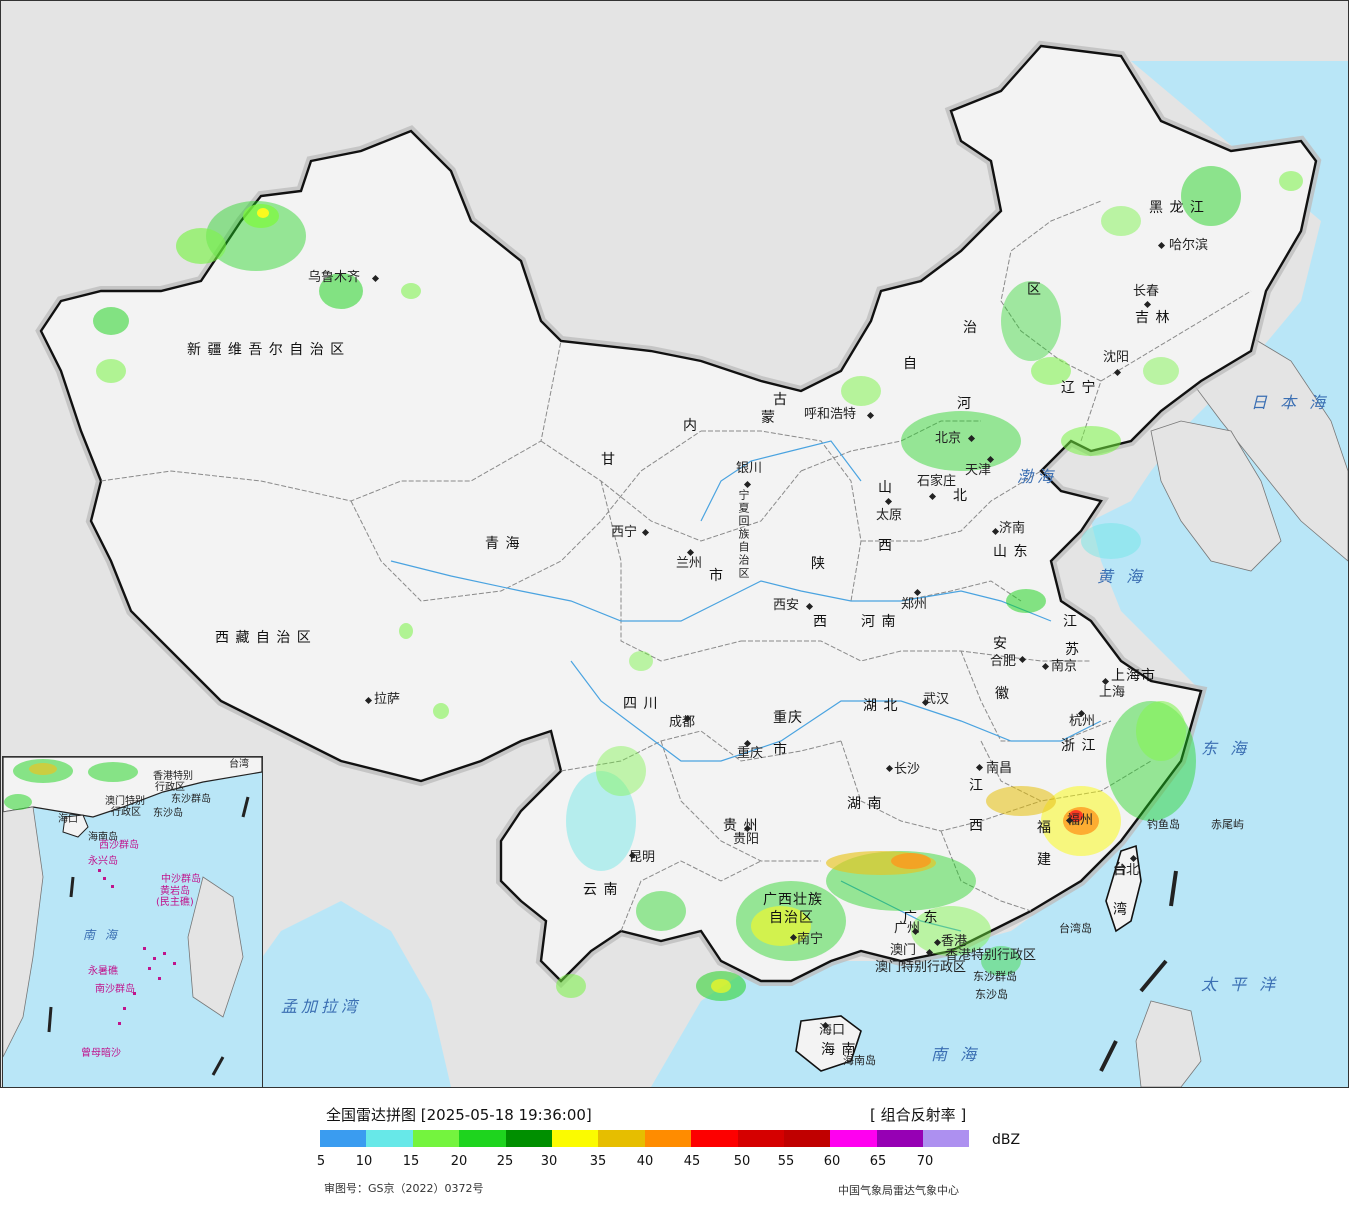 This screenshot has width=1349, height=1208. What do you see at coordinates (716, 576) in the screenshot?
I see `province-label: 市` at bounding box center [716, 576].